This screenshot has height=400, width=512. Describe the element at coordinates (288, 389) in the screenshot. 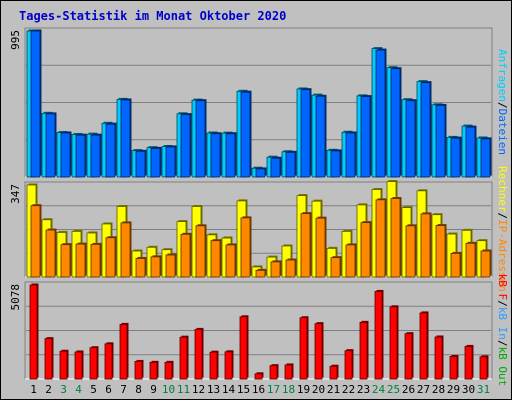

I see `day-label-18: 18` at that location.